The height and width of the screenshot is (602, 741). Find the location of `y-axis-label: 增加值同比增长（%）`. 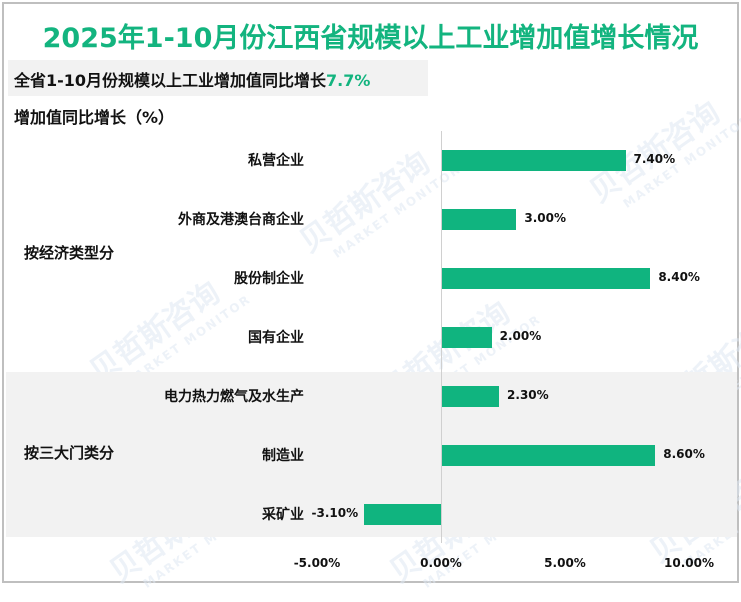

y-axis-label: 增加值同比增长（%） is located at coordinates (94, 117).